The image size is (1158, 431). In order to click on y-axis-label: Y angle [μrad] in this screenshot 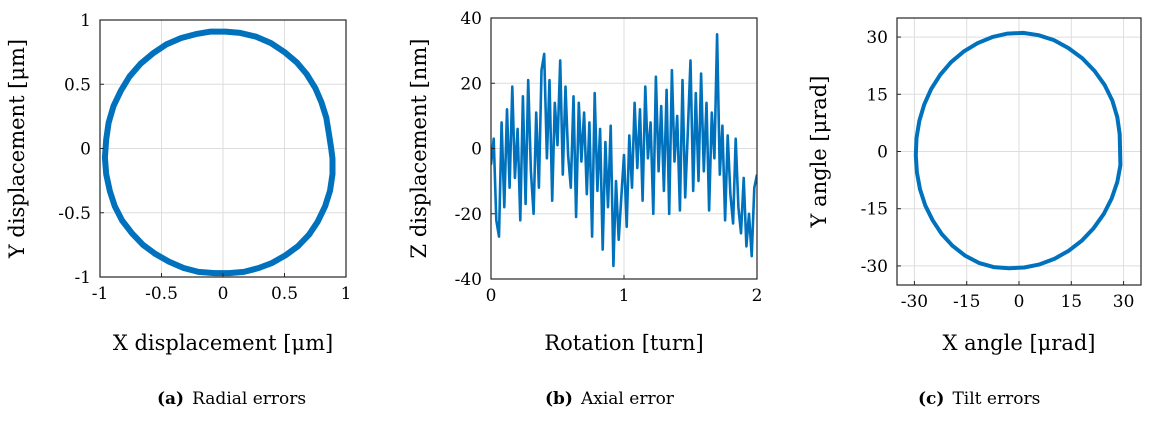, I will do `click(819, 152)`.